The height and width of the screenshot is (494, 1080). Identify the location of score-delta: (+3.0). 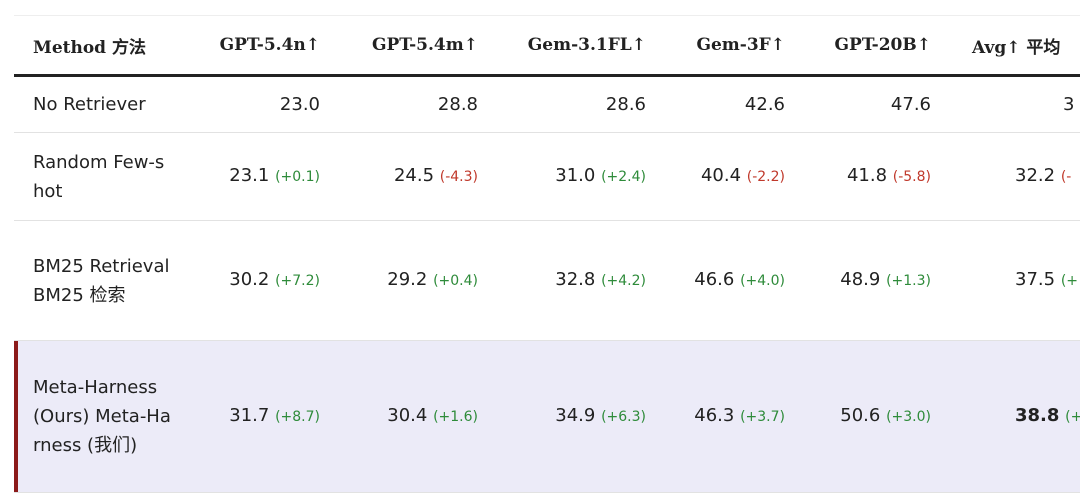
(908, 417).